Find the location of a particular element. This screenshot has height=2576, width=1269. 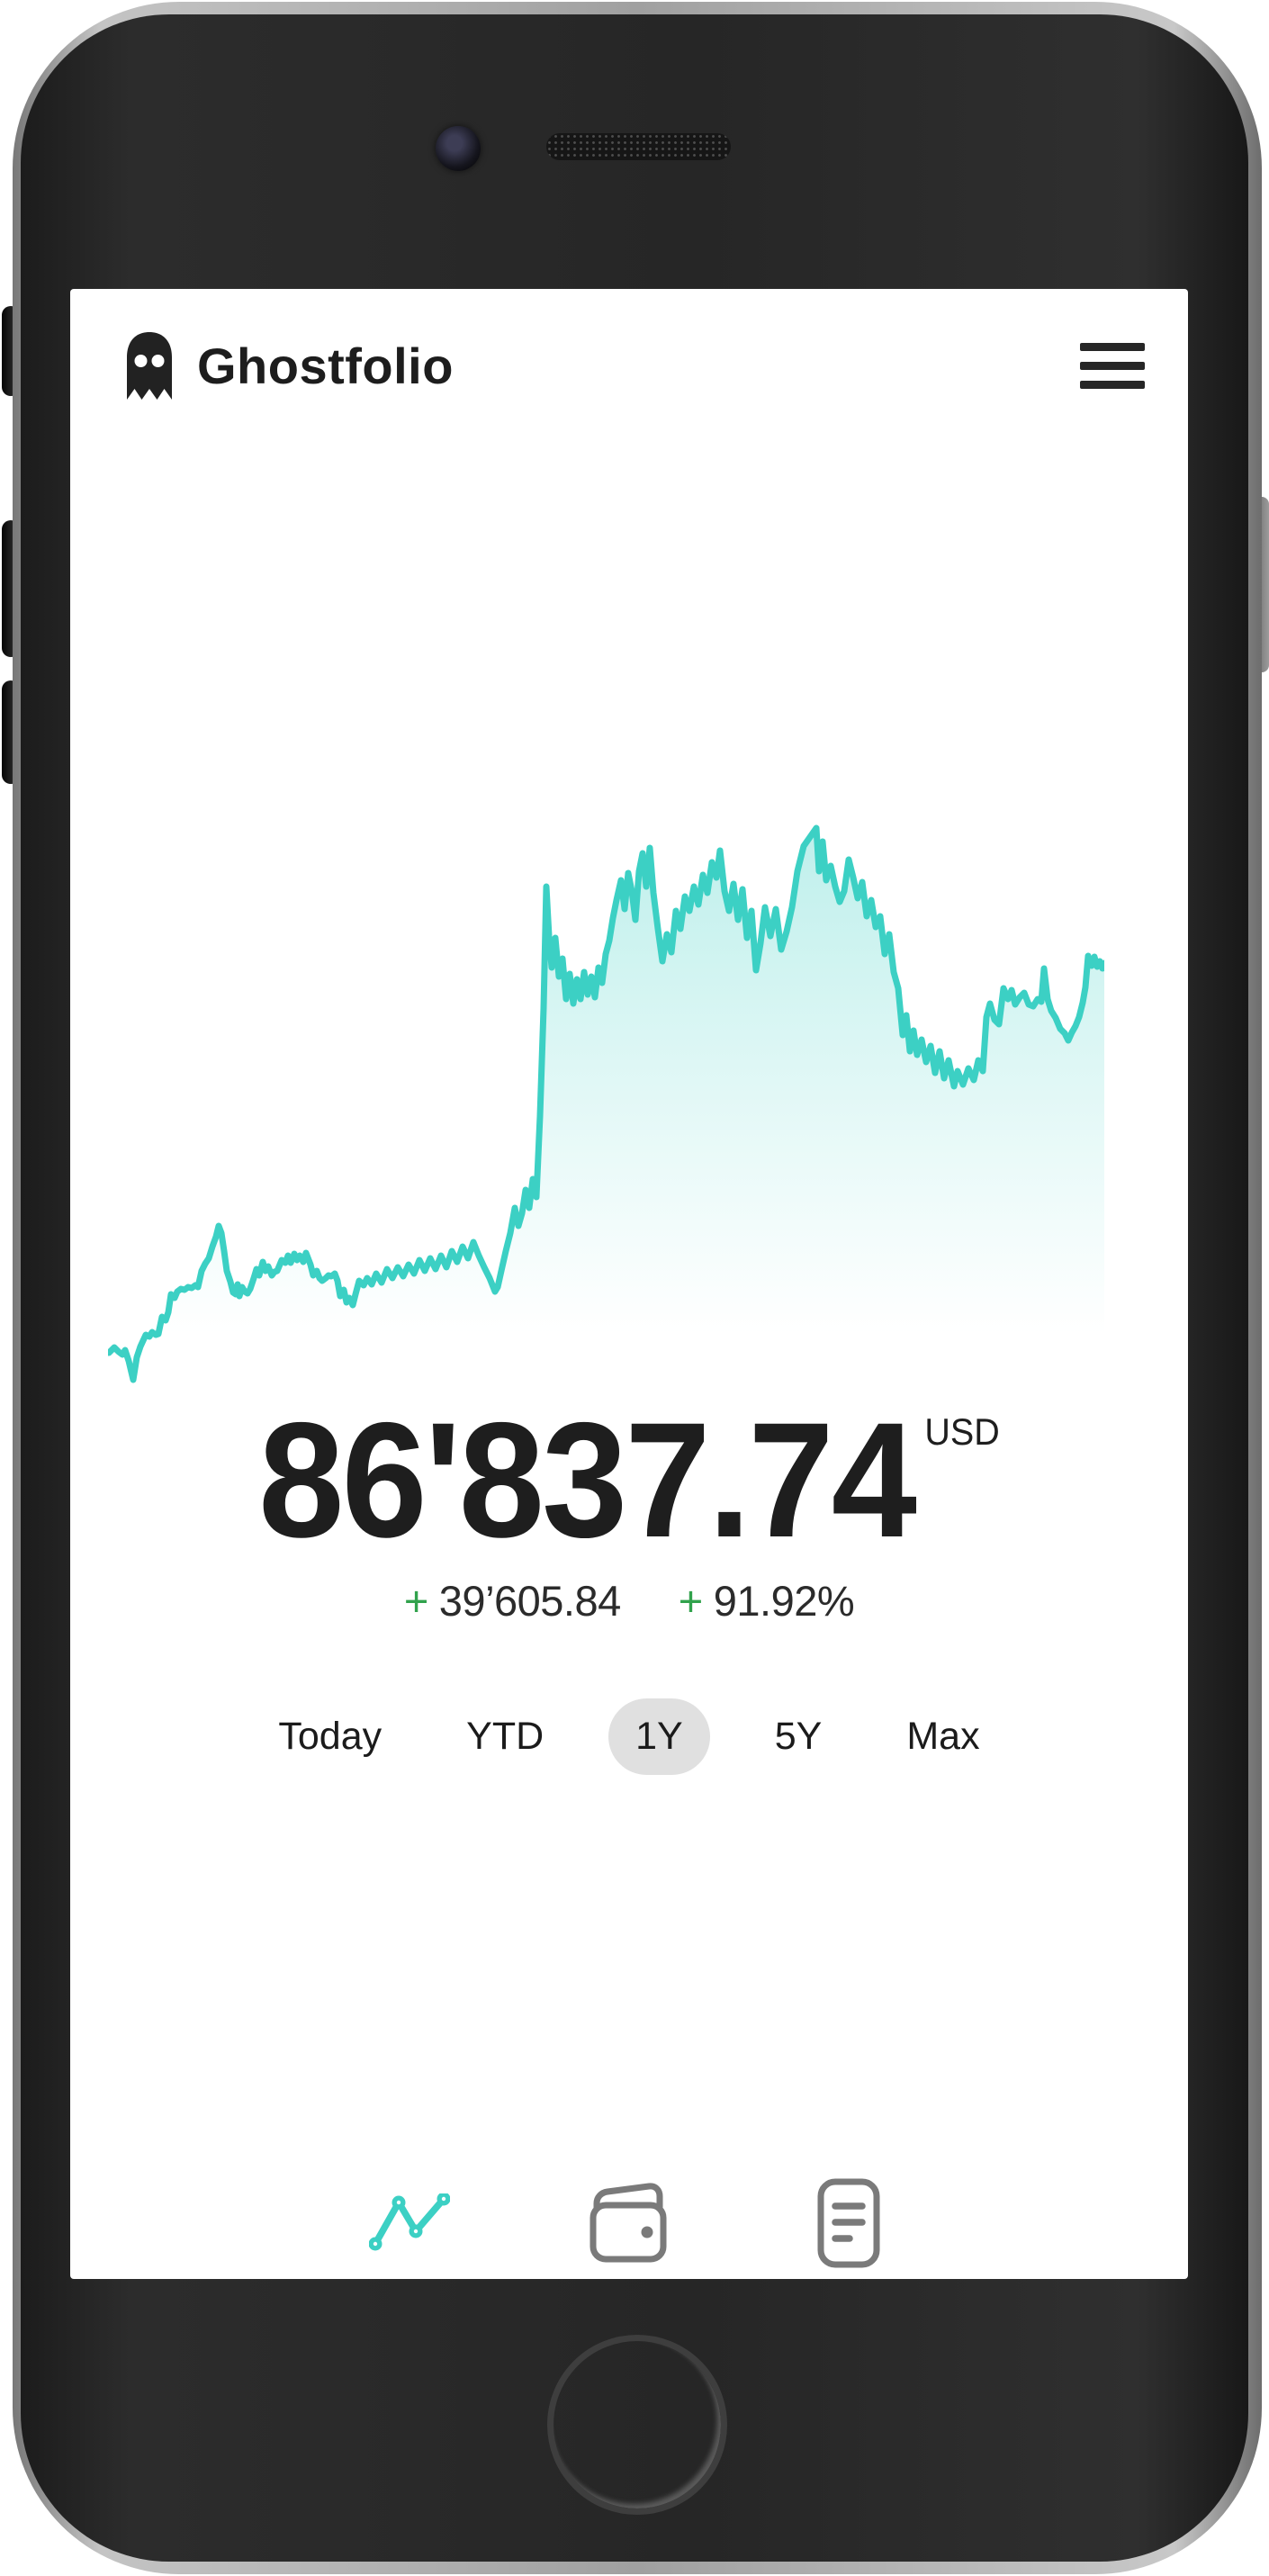

portfolio-value-row: 86'837.74 USD is located at coordinates (629, 1480).